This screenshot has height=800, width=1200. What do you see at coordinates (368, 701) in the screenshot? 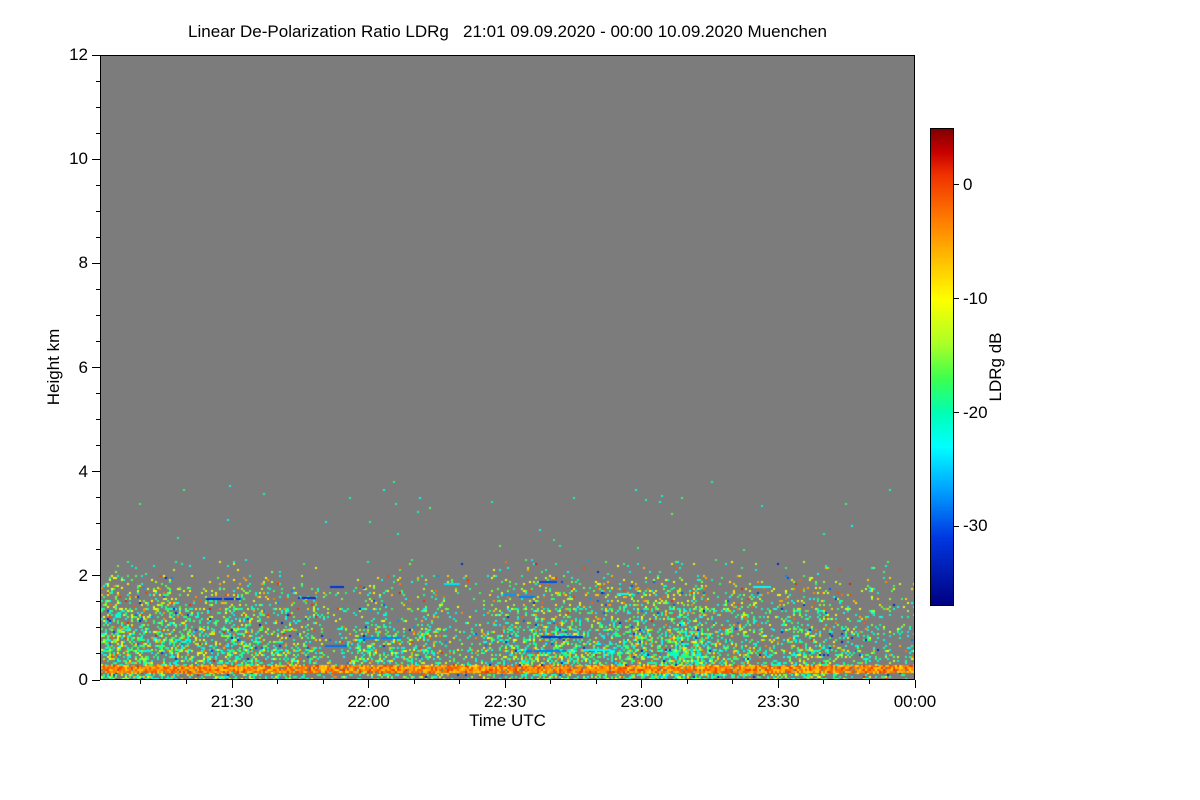
I see `x-tick-label: 22:00` at bounding box center [368, 701].